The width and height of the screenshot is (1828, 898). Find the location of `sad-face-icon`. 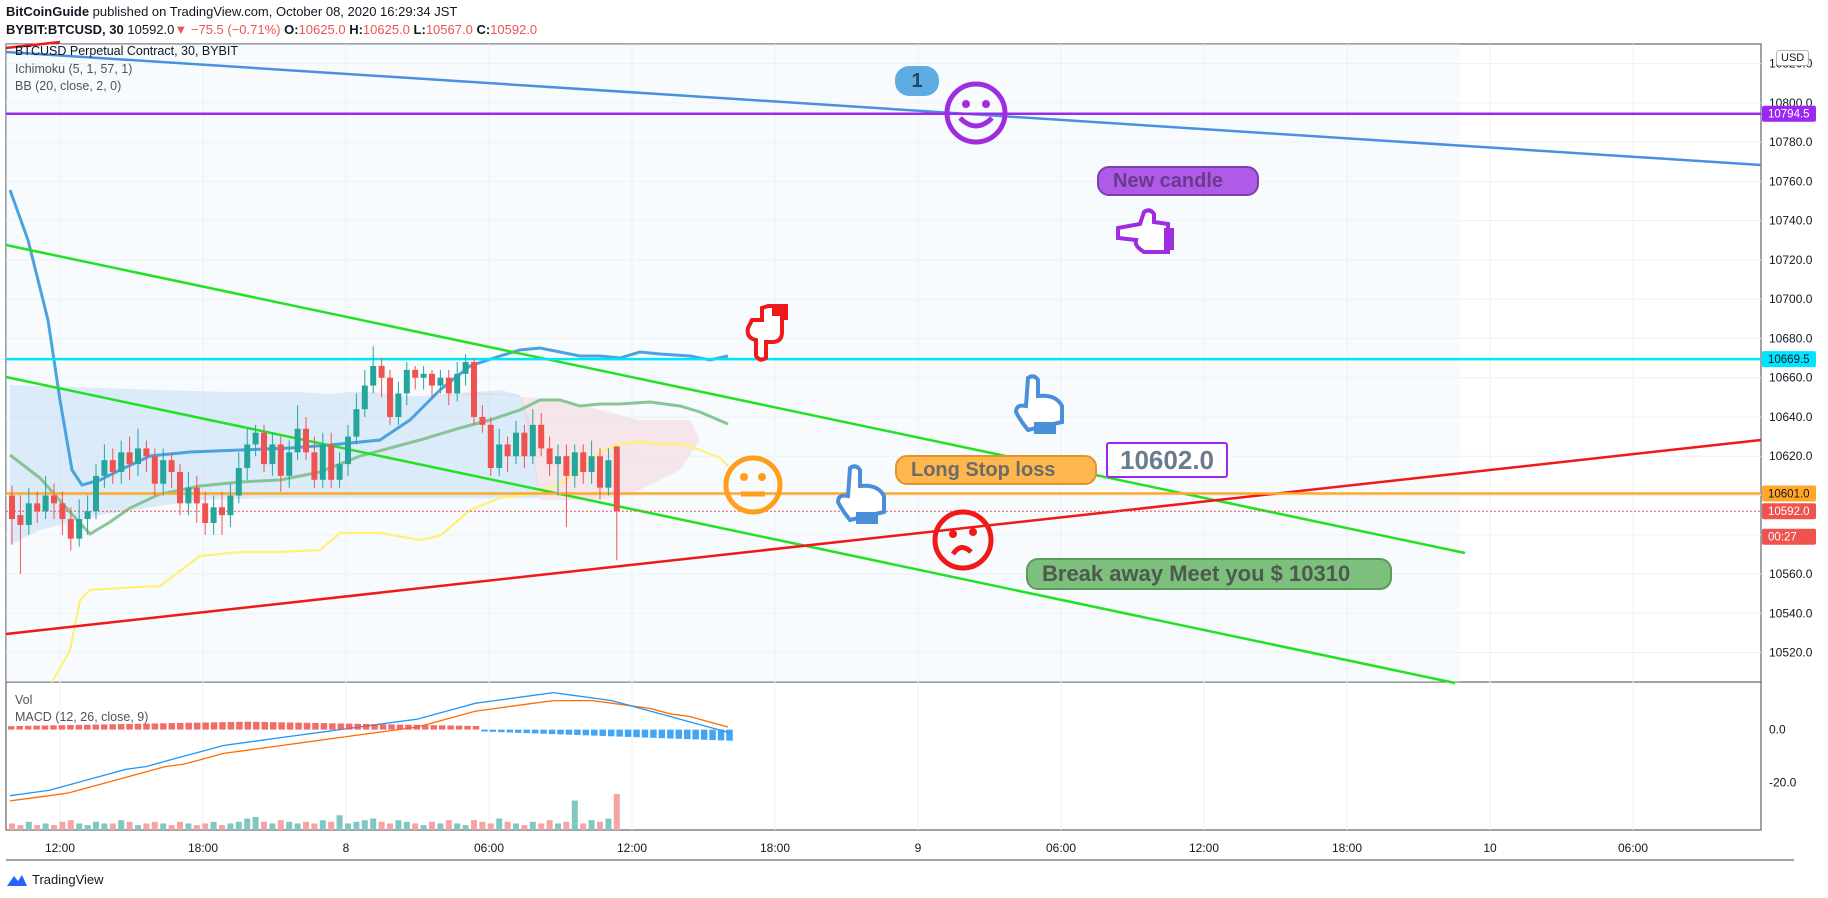

sad-face-icon is located at coordinates (963, 540).